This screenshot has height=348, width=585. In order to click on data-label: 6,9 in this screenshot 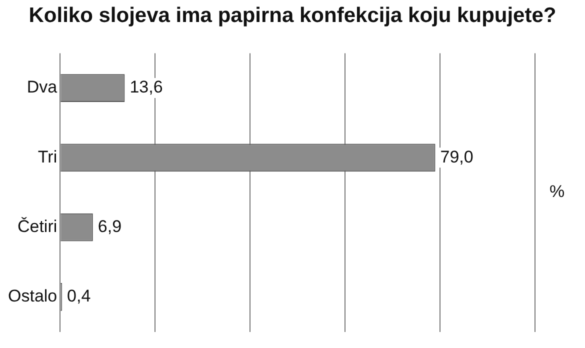, I will do `click(110, 226)`.